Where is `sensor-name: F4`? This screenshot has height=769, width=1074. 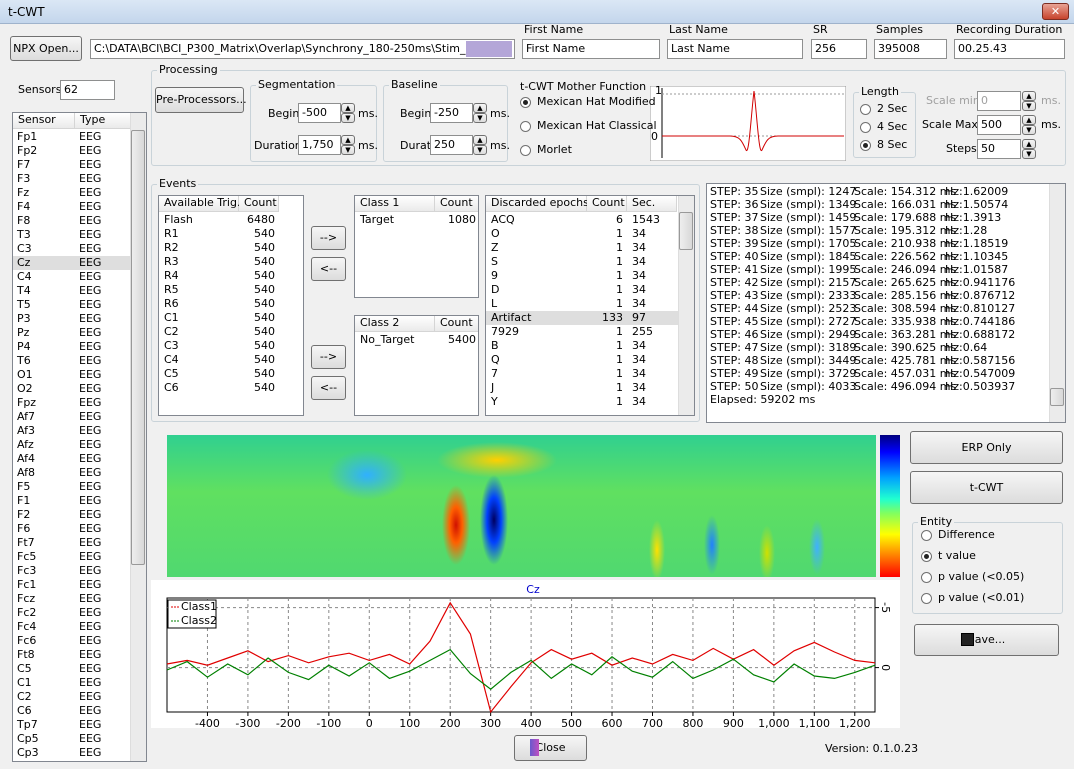 sensor-name: F4 is located at coordinates (24, 206).